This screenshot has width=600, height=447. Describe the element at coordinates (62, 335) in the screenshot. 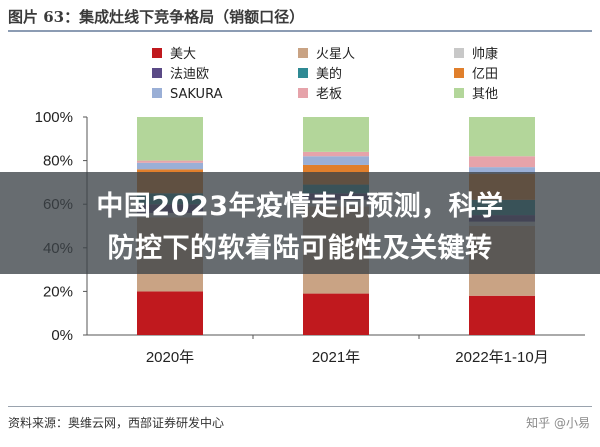

I see `y-tick-label: 0%` at that location.